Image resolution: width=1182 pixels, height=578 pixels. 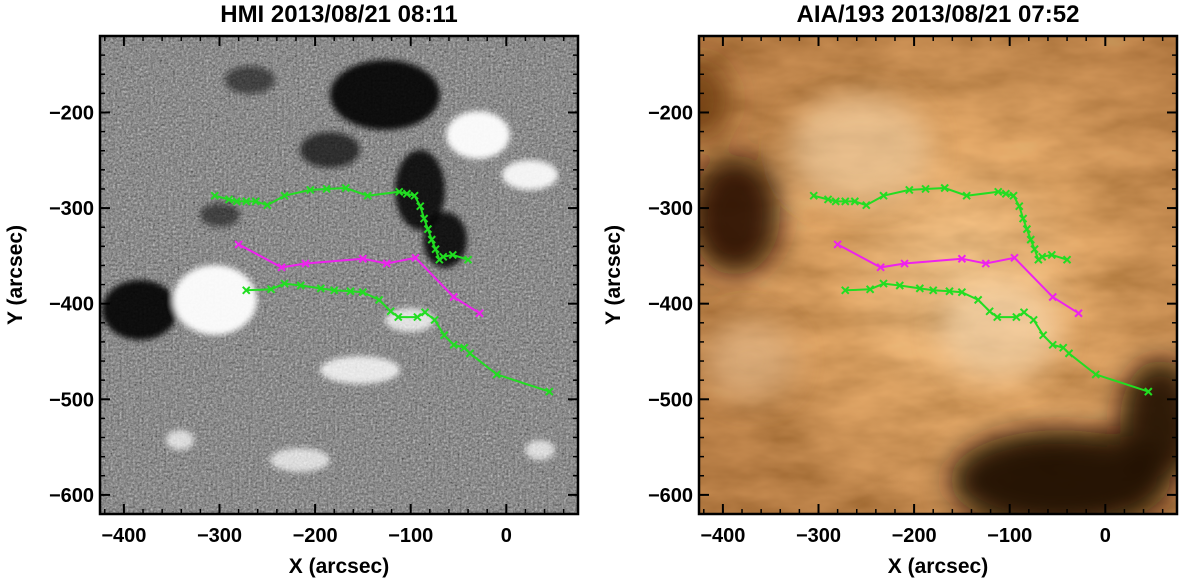 I want to click on x-tick-label: 0, so click(x=506, y=536).